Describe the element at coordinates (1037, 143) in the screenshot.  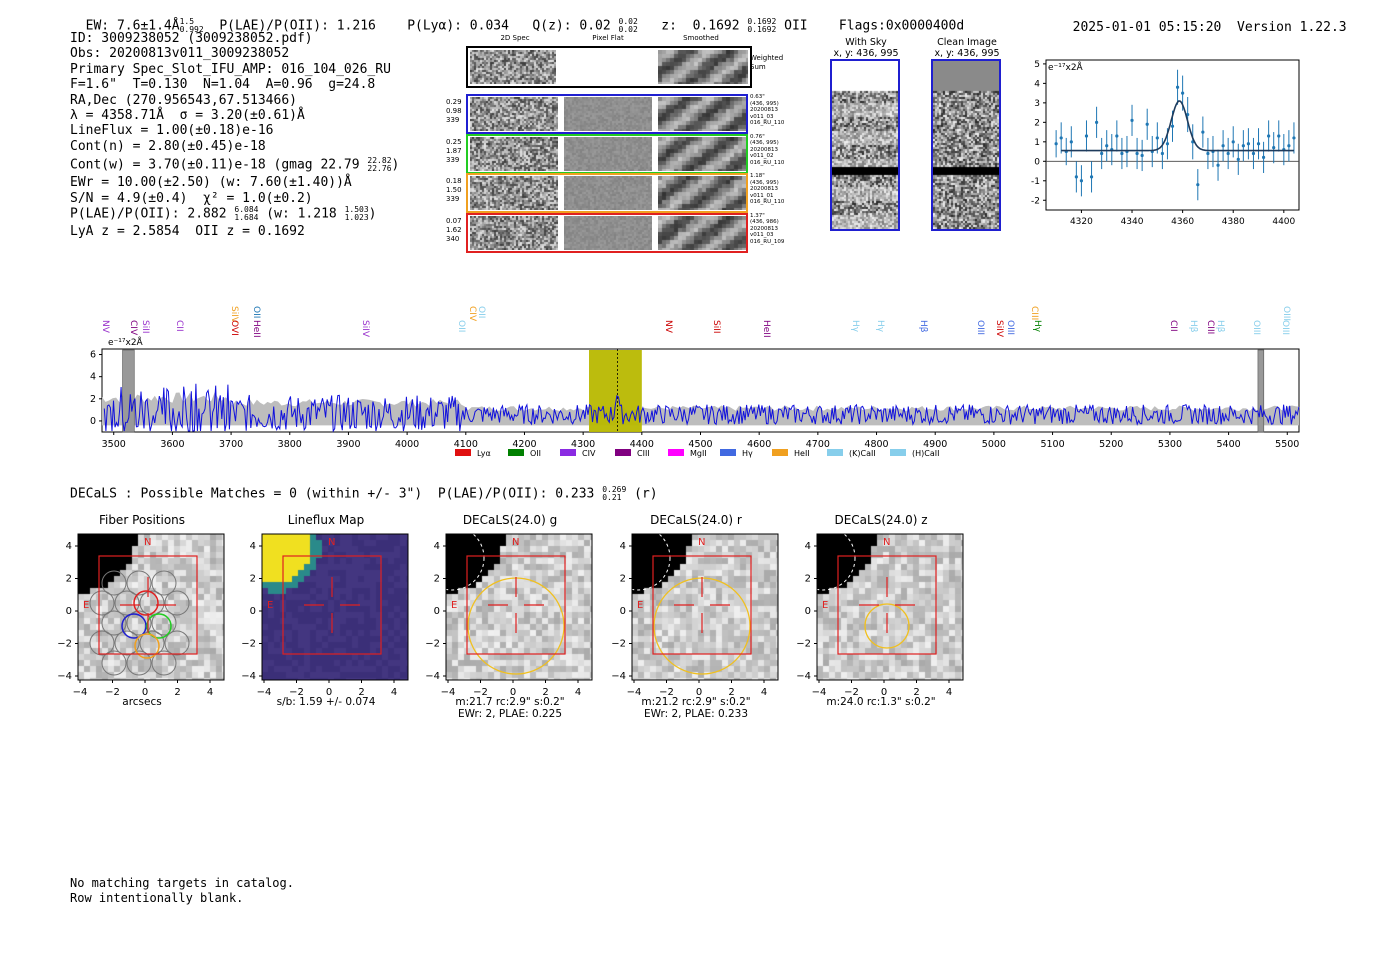
I see `fit-y-tick-label: 1` at that location.